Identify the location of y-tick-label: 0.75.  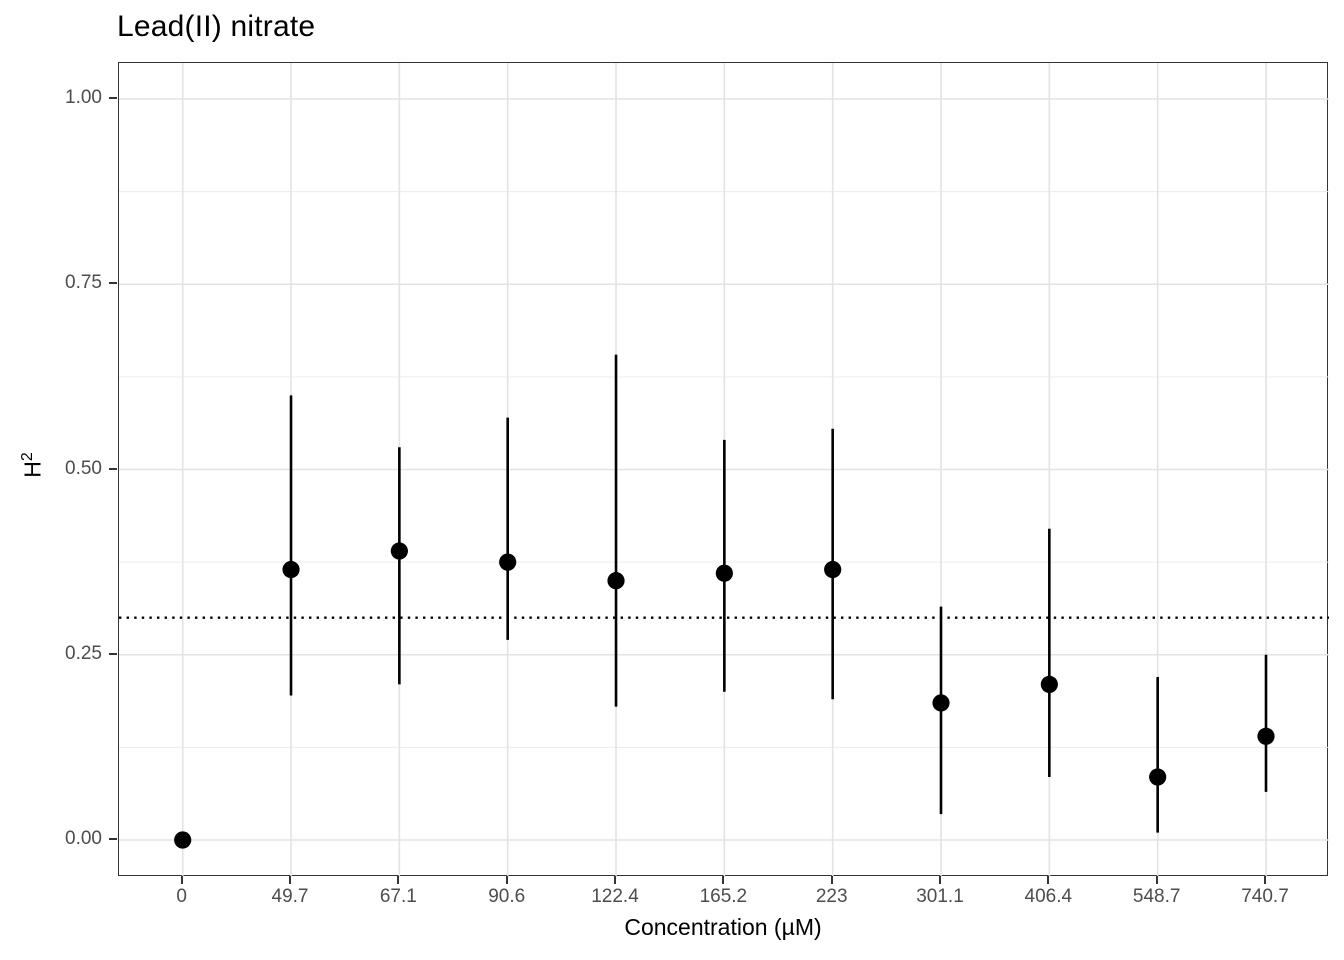
(83, 283).